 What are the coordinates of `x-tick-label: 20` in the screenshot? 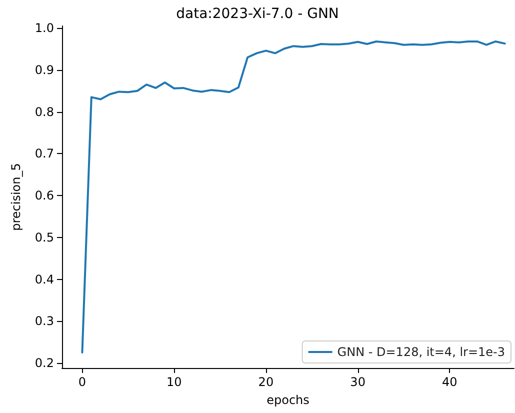 It's located at (266, 382).